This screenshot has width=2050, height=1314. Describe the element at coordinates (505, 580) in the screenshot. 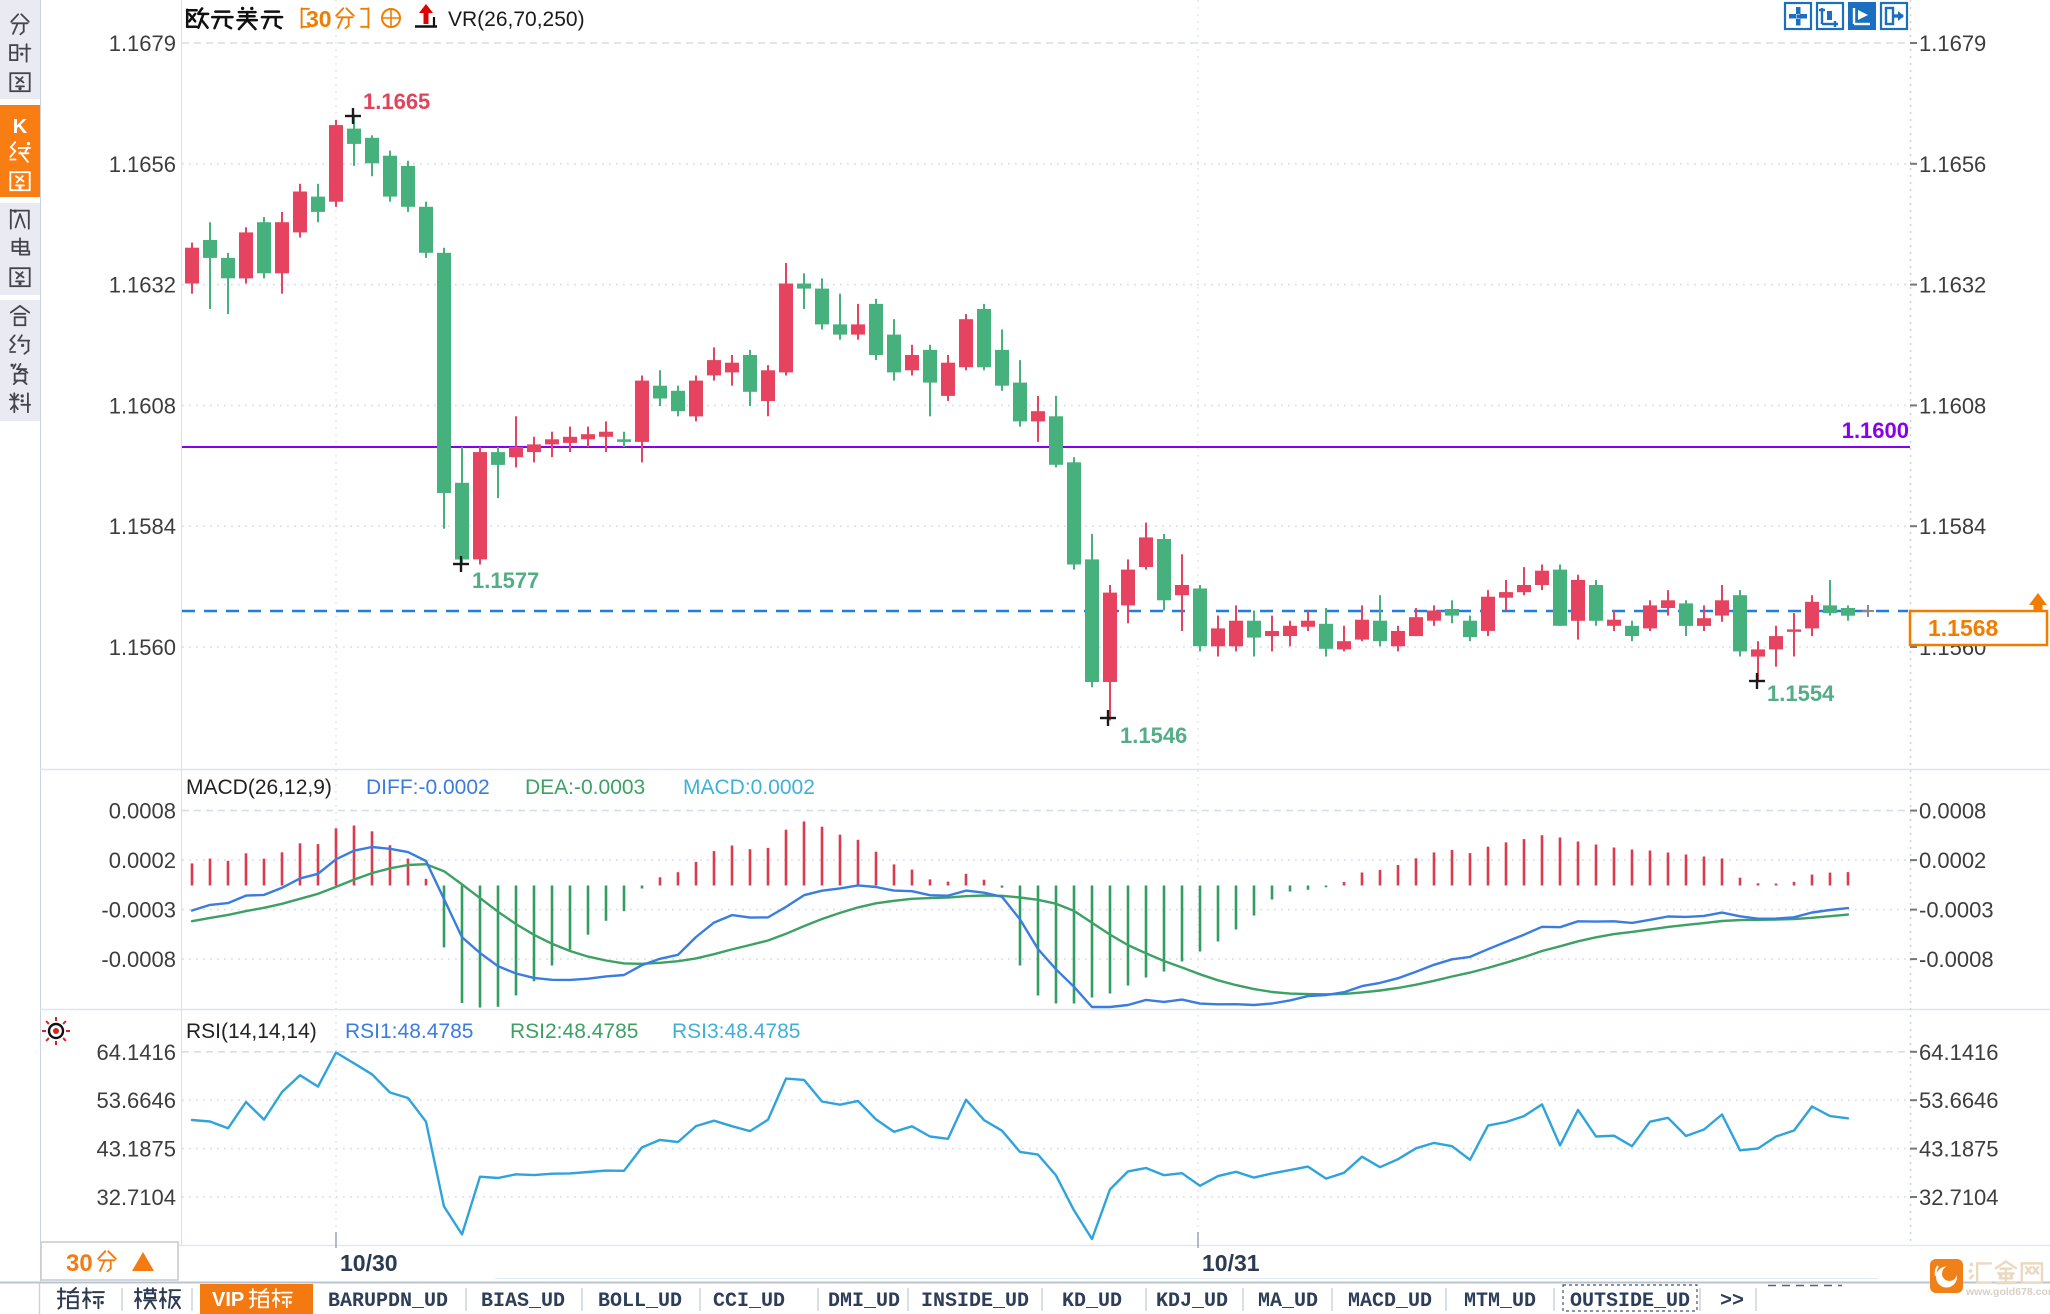

I see `svg-text: 1.1577` at that location.